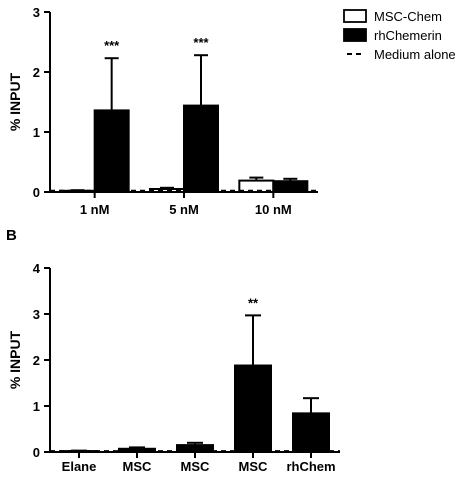  Describe the element at coordinates (36, 360) in the screenshot. I see `panel-b-y-tick-label: 2` at that location.